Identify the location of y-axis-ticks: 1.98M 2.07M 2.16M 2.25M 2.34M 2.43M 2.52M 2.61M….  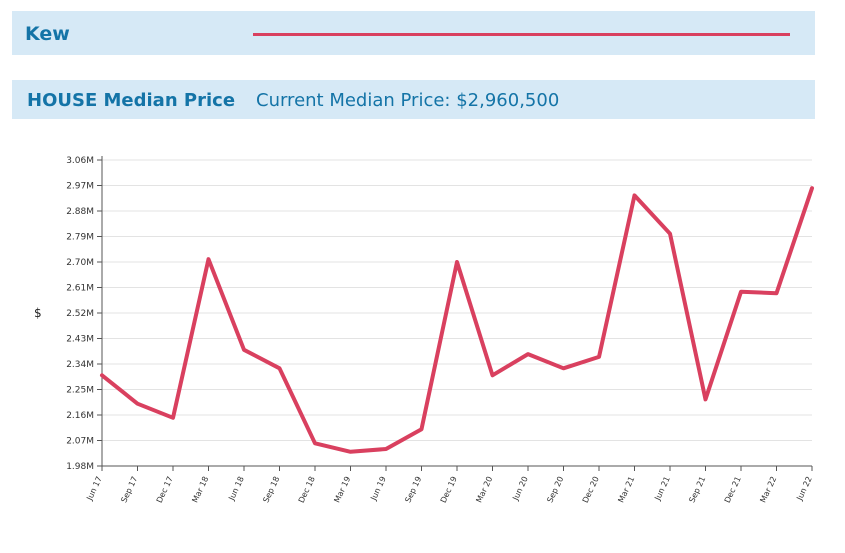
(84, 314).